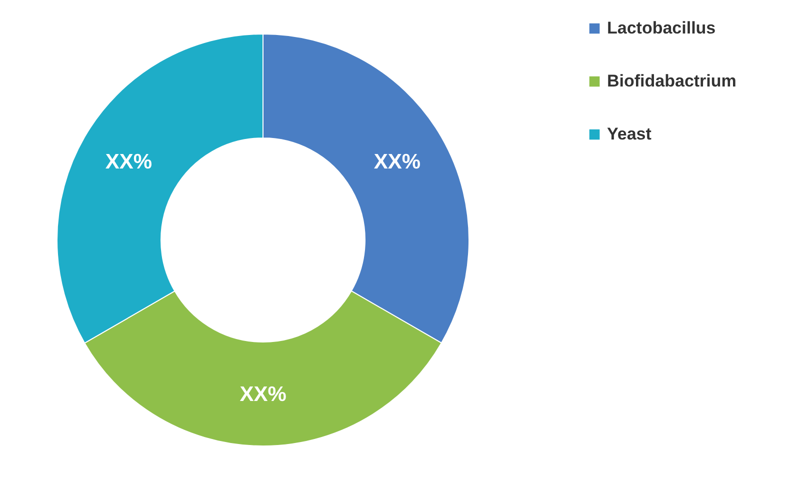  I want to click on legend-label: Biofidabactrium, so click(671, 81).